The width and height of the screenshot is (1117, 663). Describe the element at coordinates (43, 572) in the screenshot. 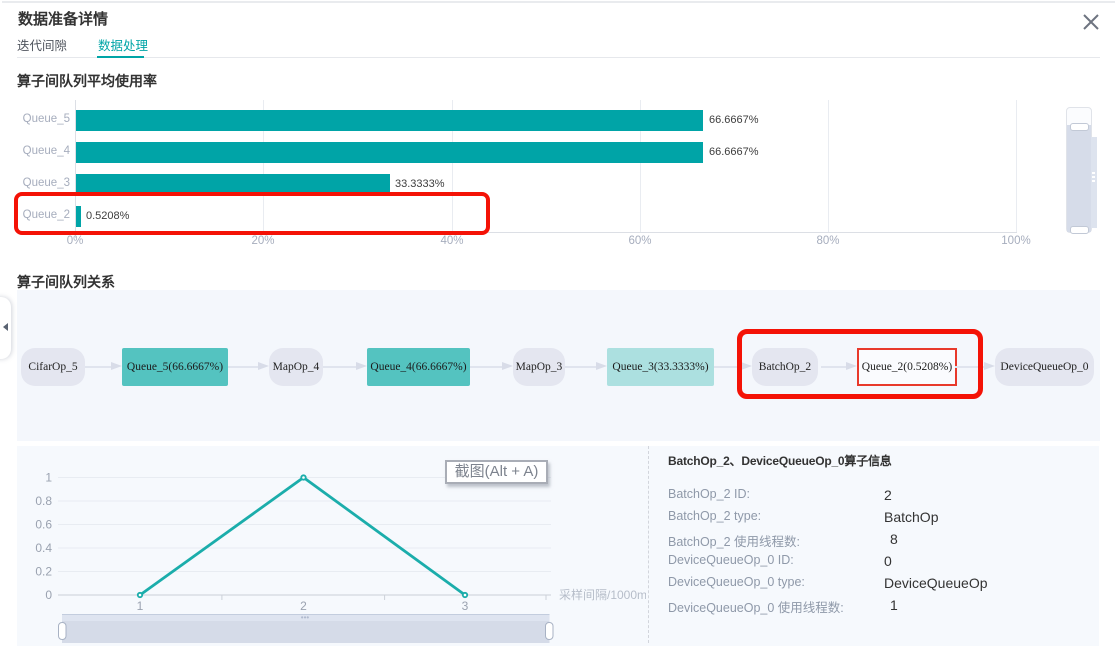

I see `svg-text: 0.2` at that location.